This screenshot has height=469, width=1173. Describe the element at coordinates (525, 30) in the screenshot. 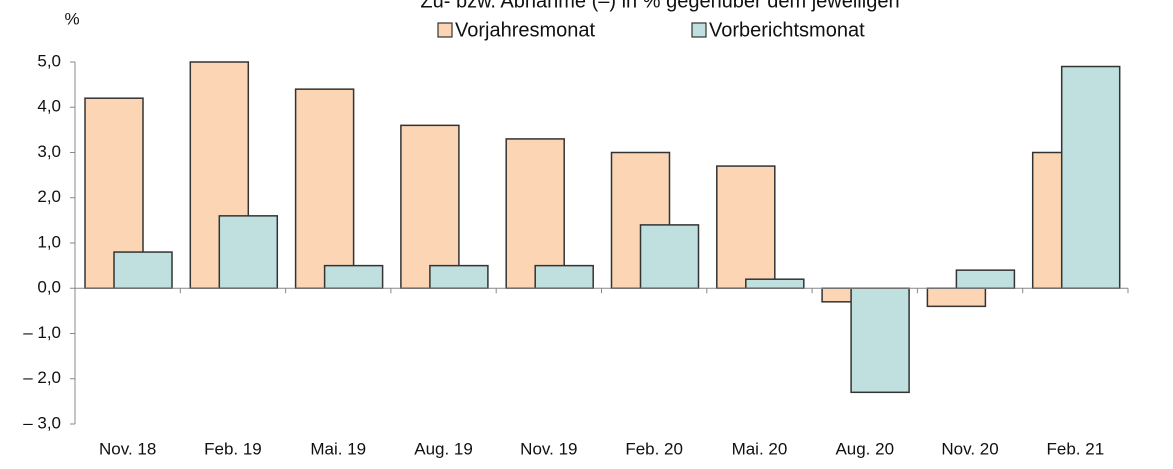

I see `legend-label: Vorjahresmonat` at that location.